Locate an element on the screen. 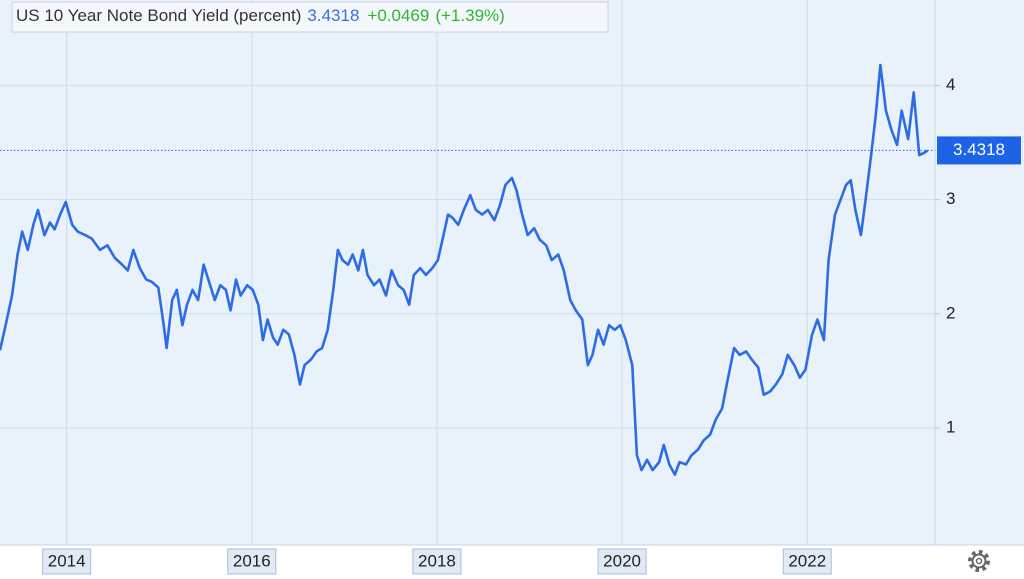 The width and height of the screenshot is (1024, 579). title: US 10 Year Note Bond Yield (percent) is located at coordinates (158, 15).